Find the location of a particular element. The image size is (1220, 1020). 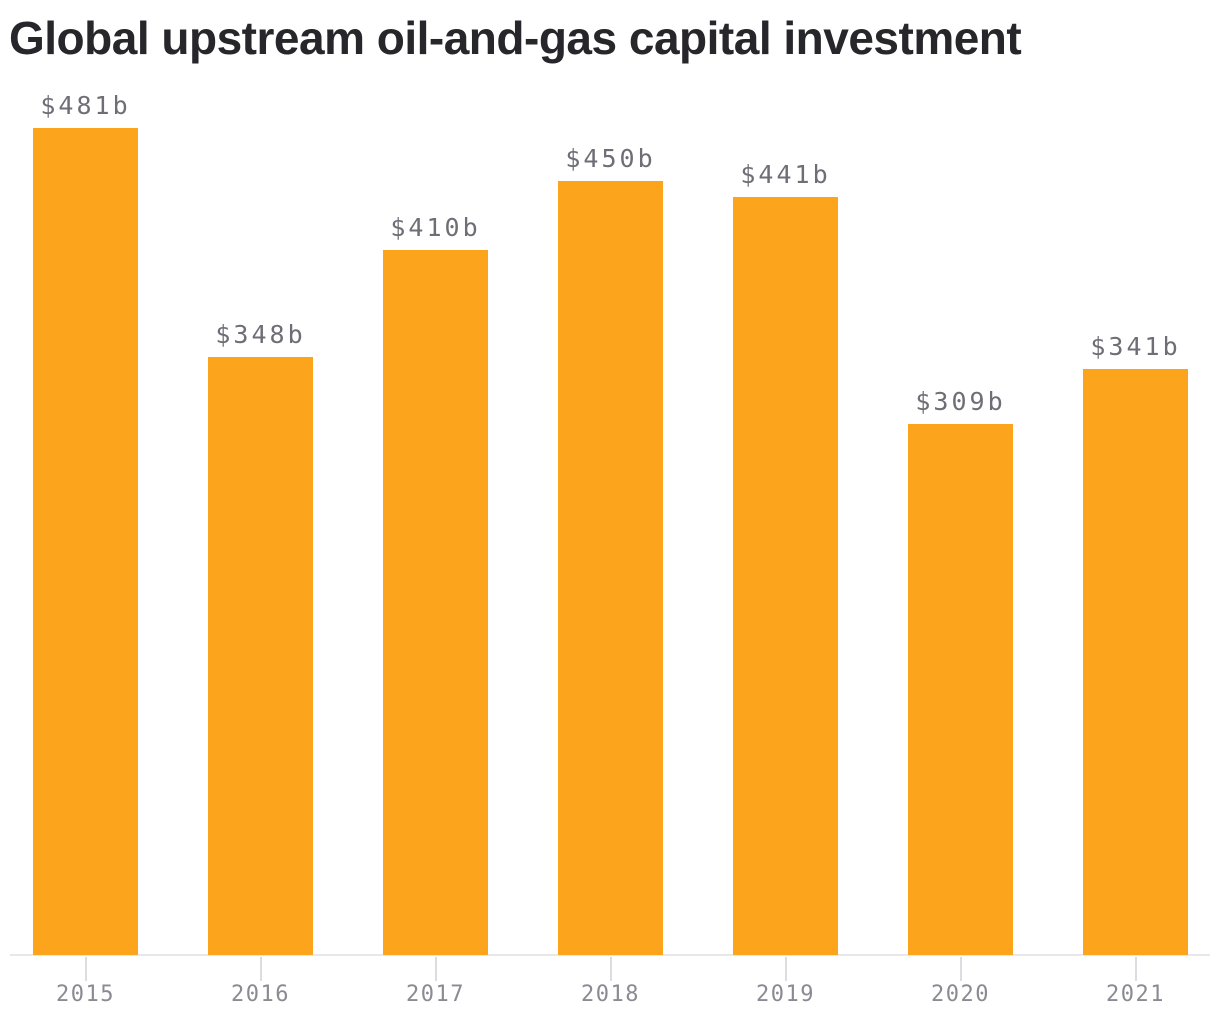

x-axis-label: 2015 is located at coordinates (85, 994).